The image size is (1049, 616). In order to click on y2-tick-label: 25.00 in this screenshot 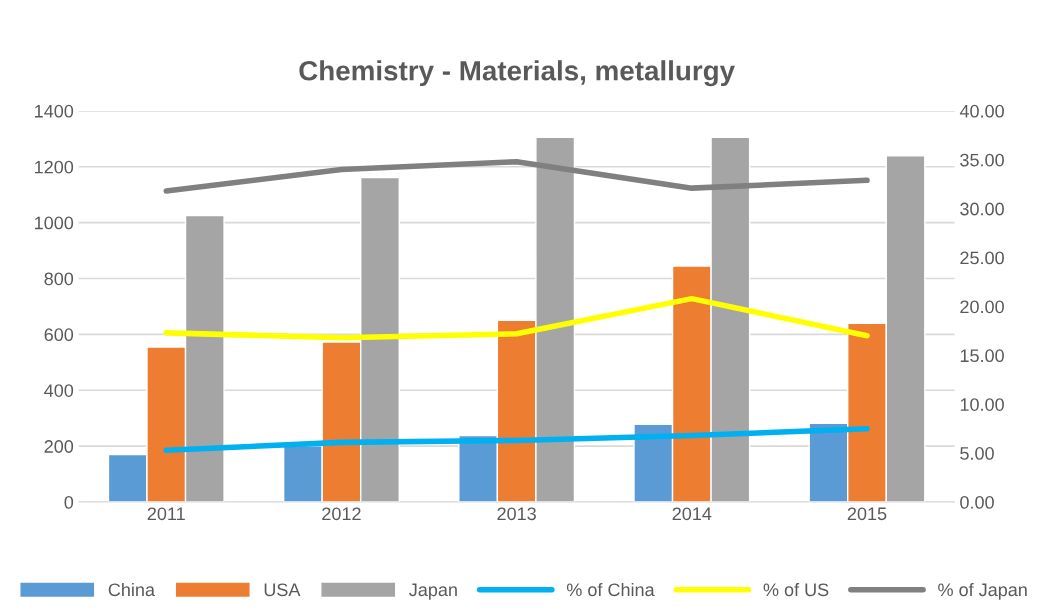, I will do `click(982, 258)`.